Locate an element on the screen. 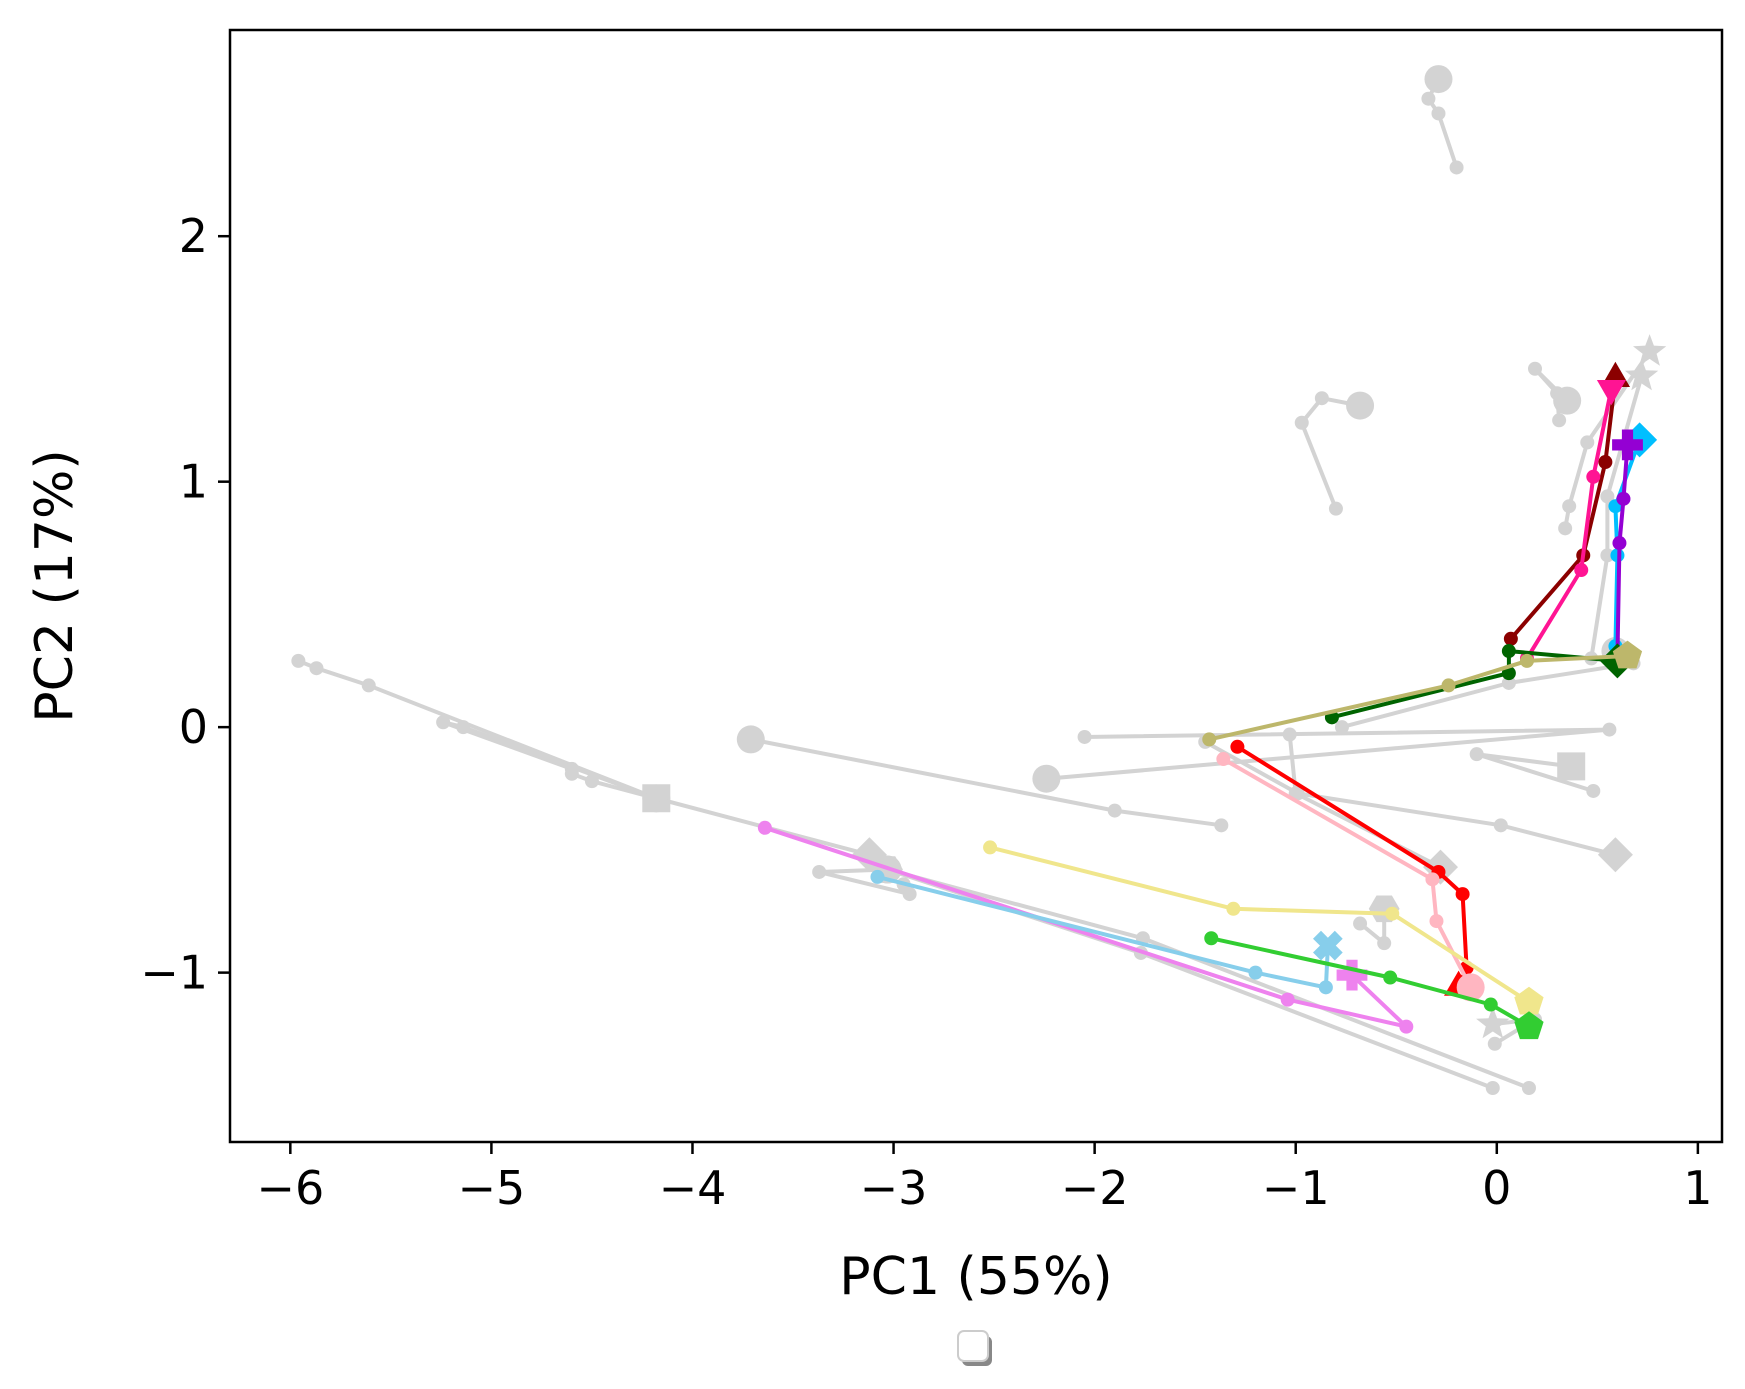 The image size is (1745, 1389). x-tick-label: −3 is located at coordinates (894, 1188).